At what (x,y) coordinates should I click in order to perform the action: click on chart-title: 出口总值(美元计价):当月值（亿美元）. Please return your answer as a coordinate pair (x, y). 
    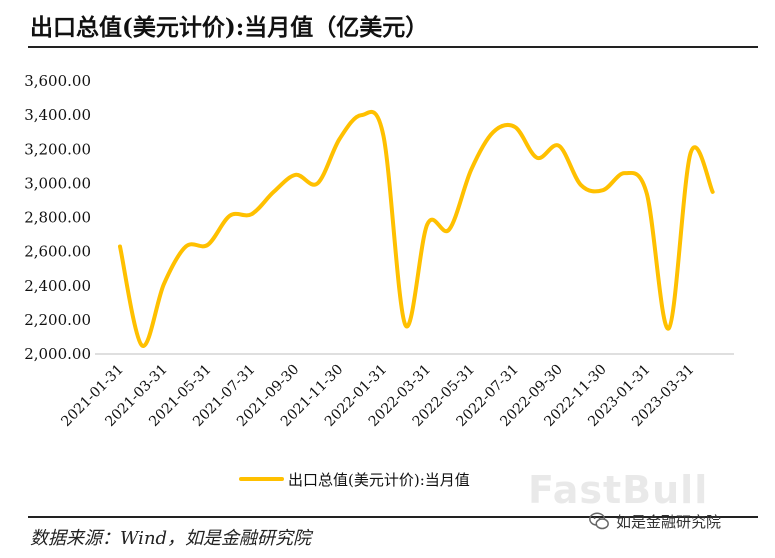
    Looking at the image, I should click on (229, 27).